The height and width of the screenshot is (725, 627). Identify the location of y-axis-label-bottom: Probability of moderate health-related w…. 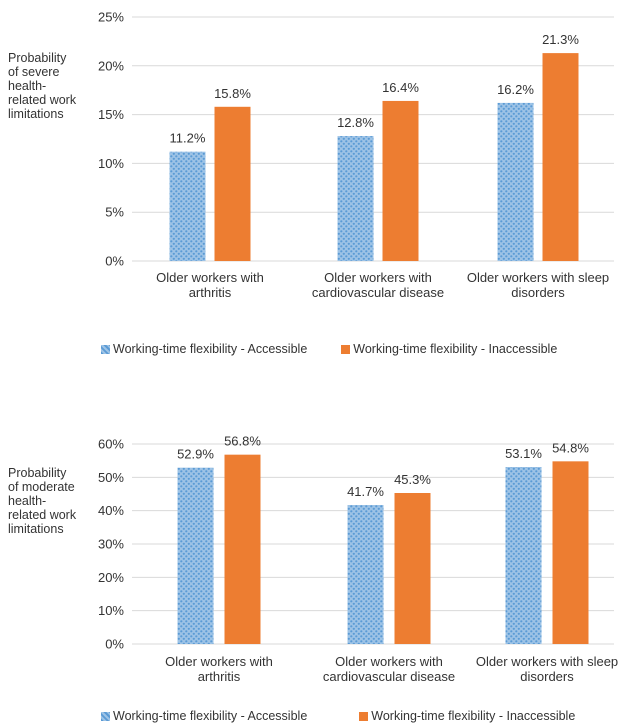
(42, 501).